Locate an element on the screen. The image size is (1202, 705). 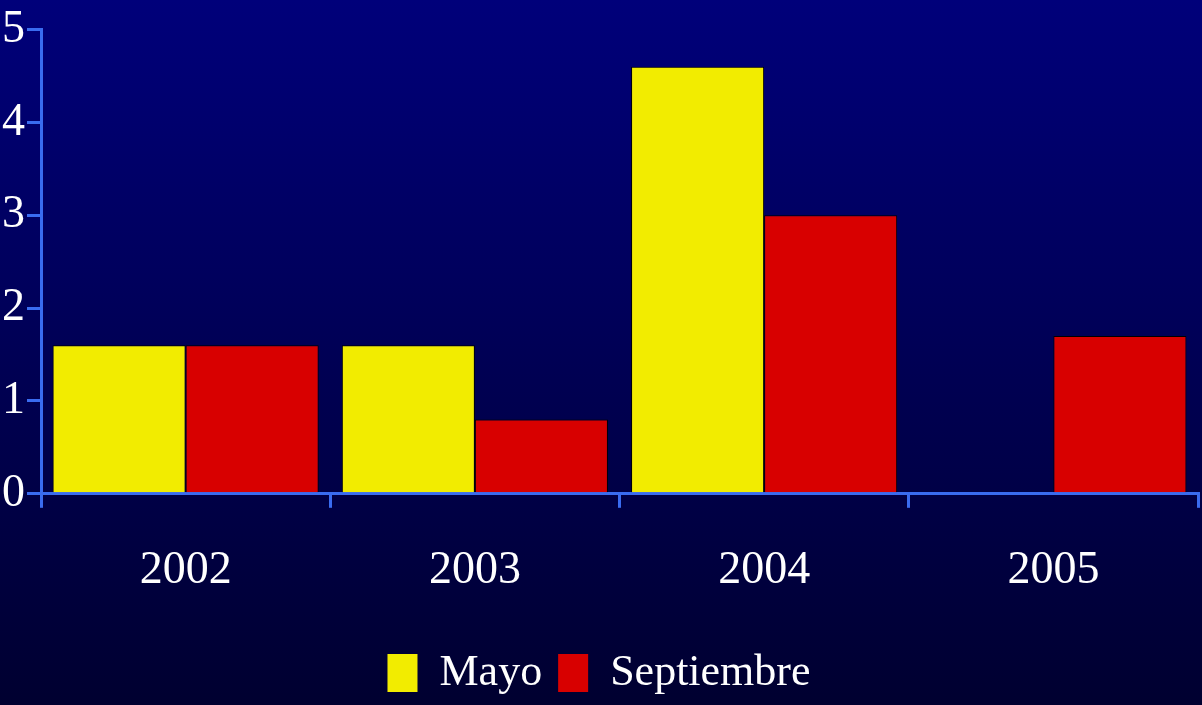
x-tick-label: 2002 is located at coordinates (185, 568).